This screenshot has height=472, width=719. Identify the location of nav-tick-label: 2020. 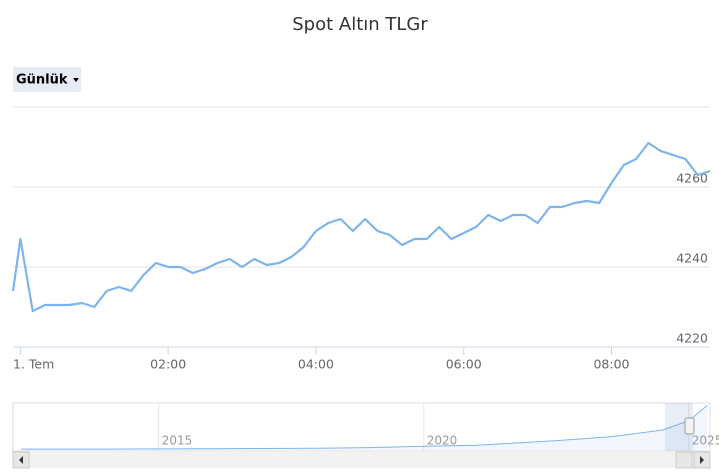
(442, 441).